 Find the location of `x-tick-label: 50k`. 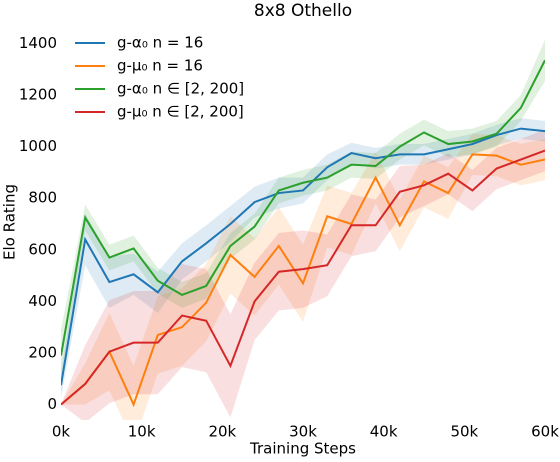

x-tick-label: 50k is located at coordinates (464, 432).